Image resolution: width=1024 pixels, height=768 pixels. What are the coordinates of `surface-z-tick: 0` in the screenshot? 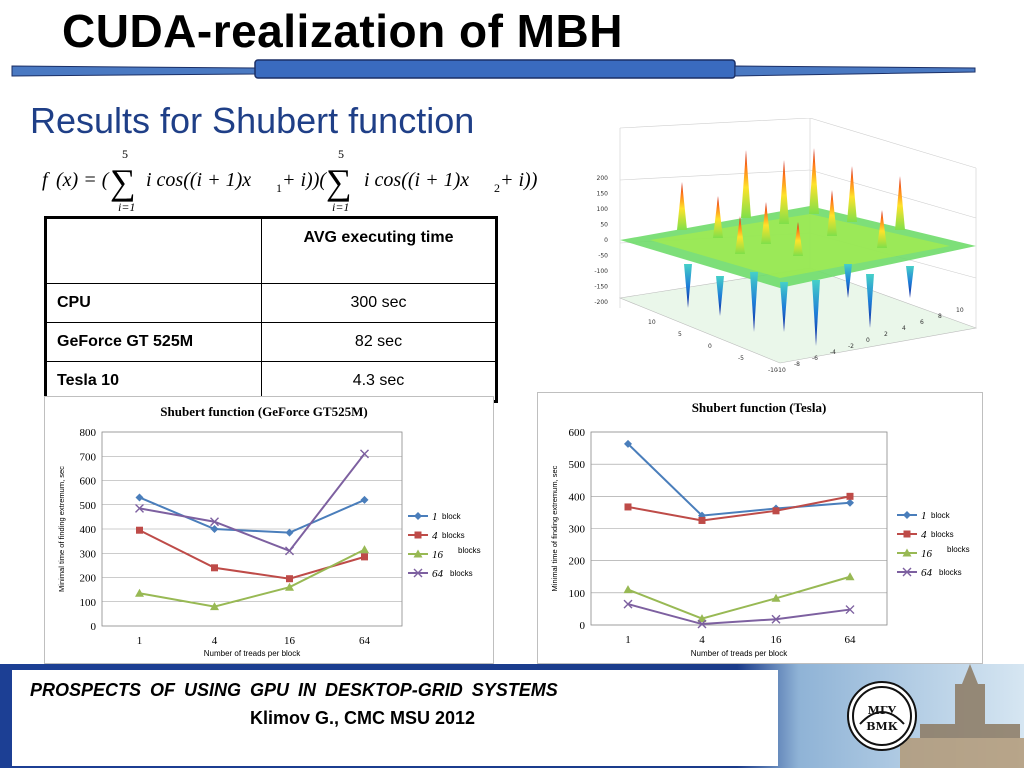 It's located at (606, 240).